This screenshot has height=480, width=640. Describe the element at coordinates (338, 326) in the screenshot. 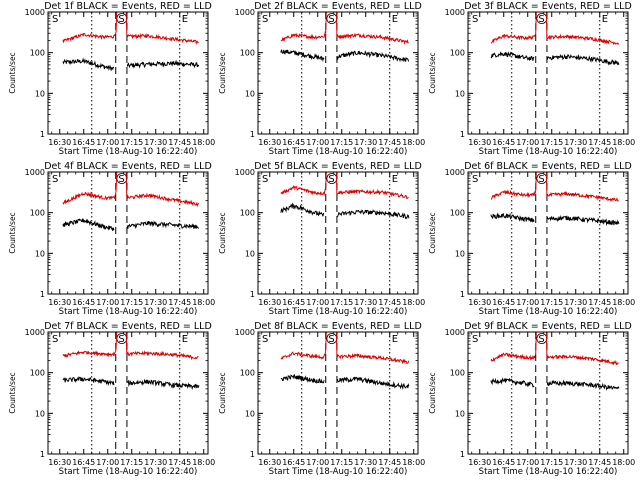

I see `chart-title: Det 8f BLACK = Events, RED = LLD` at that location.